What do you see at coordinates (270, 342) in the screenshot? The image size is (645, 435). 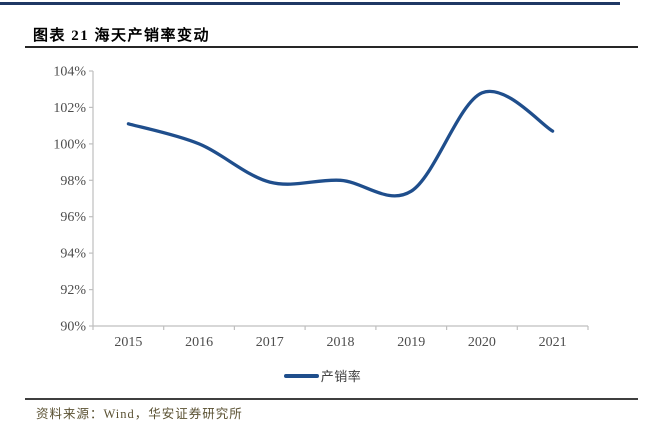 I see `x-axis-label: 2017` at bounding box center [270, 342].